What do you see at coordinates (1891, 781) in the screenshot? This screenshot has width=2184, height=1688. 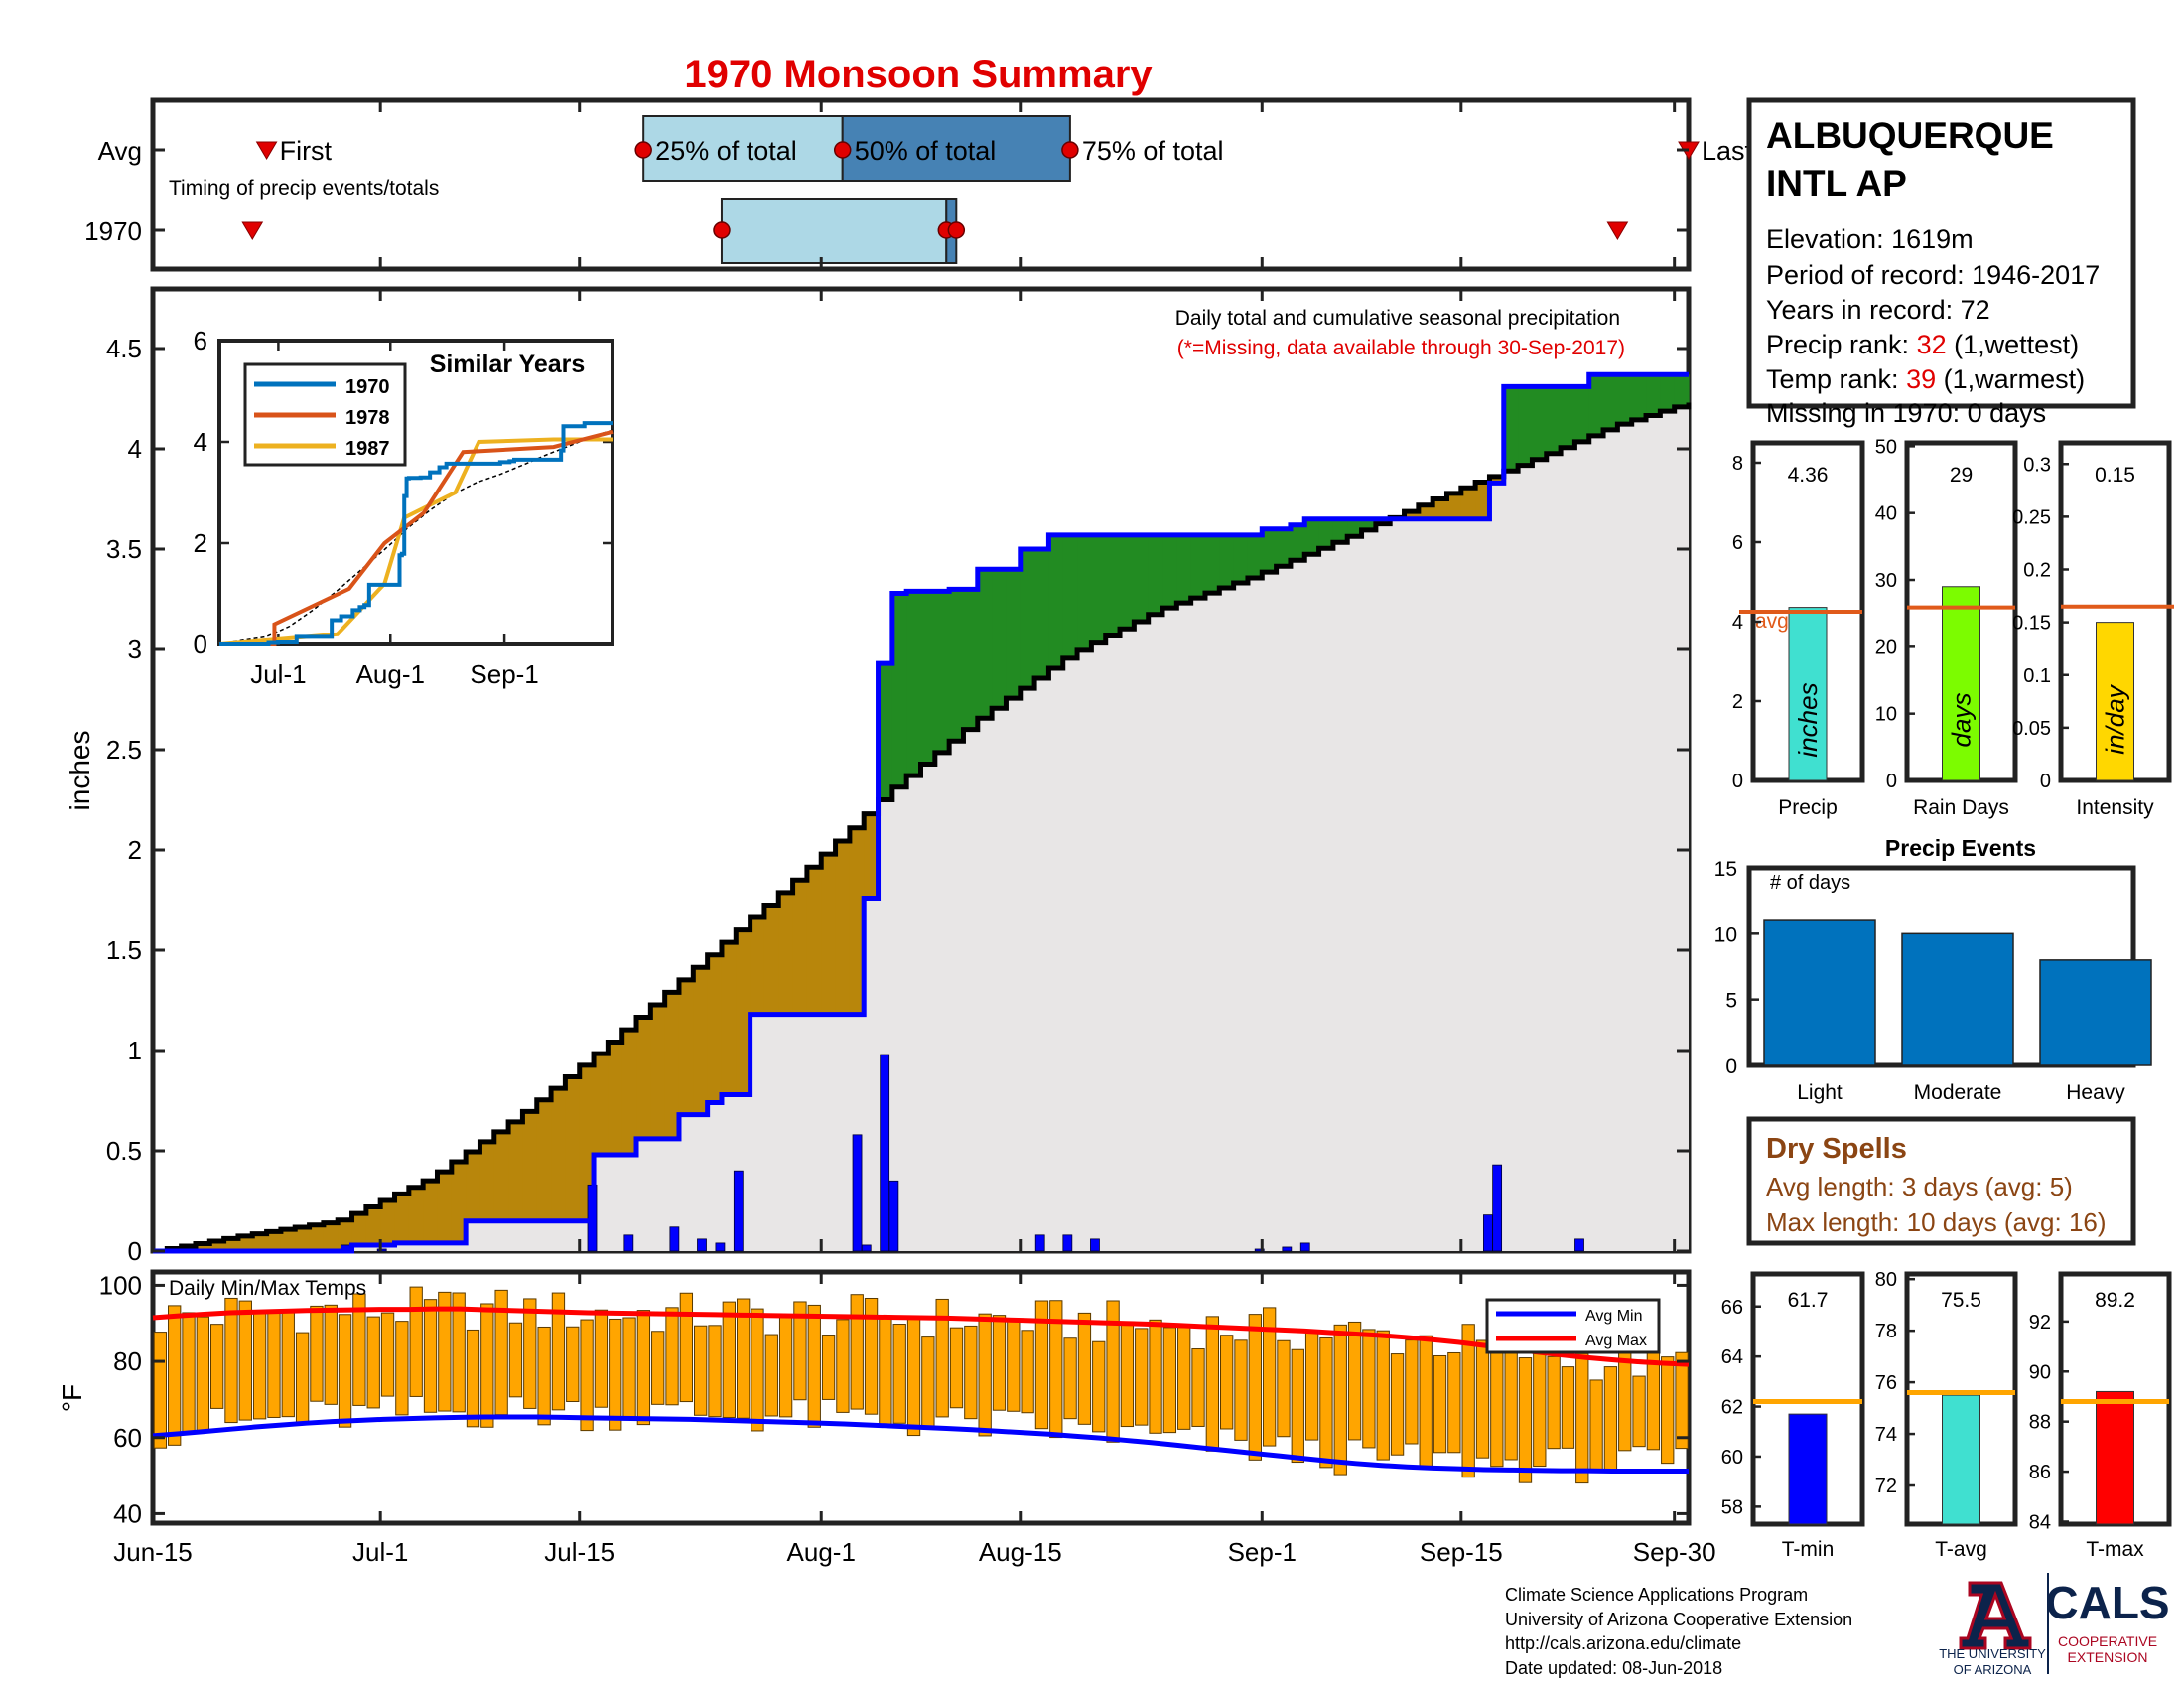 I see `mini-ytick-label: 0` at bounding box center [1891, 781].